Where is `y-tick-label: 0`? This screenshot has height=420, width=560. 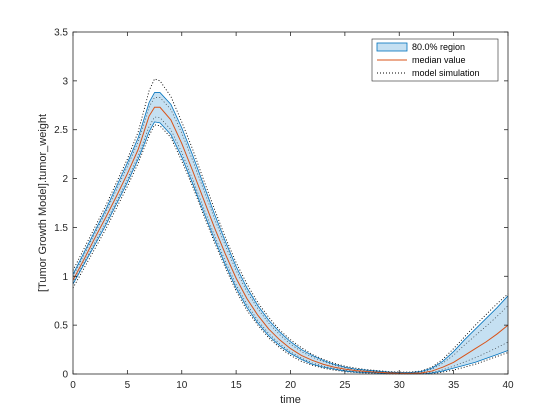
y-tick-label: 0 is located at coordinates (65, 375).